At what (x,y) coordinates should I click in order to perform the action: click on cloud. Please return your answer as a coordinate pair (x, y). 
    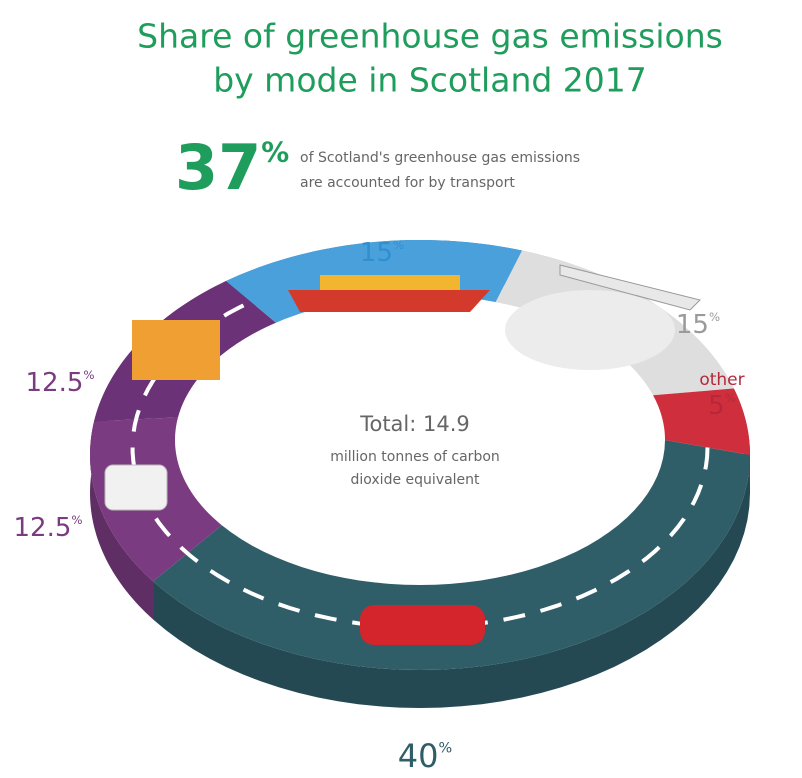
    Looking at the image, I should click on (590, 330).